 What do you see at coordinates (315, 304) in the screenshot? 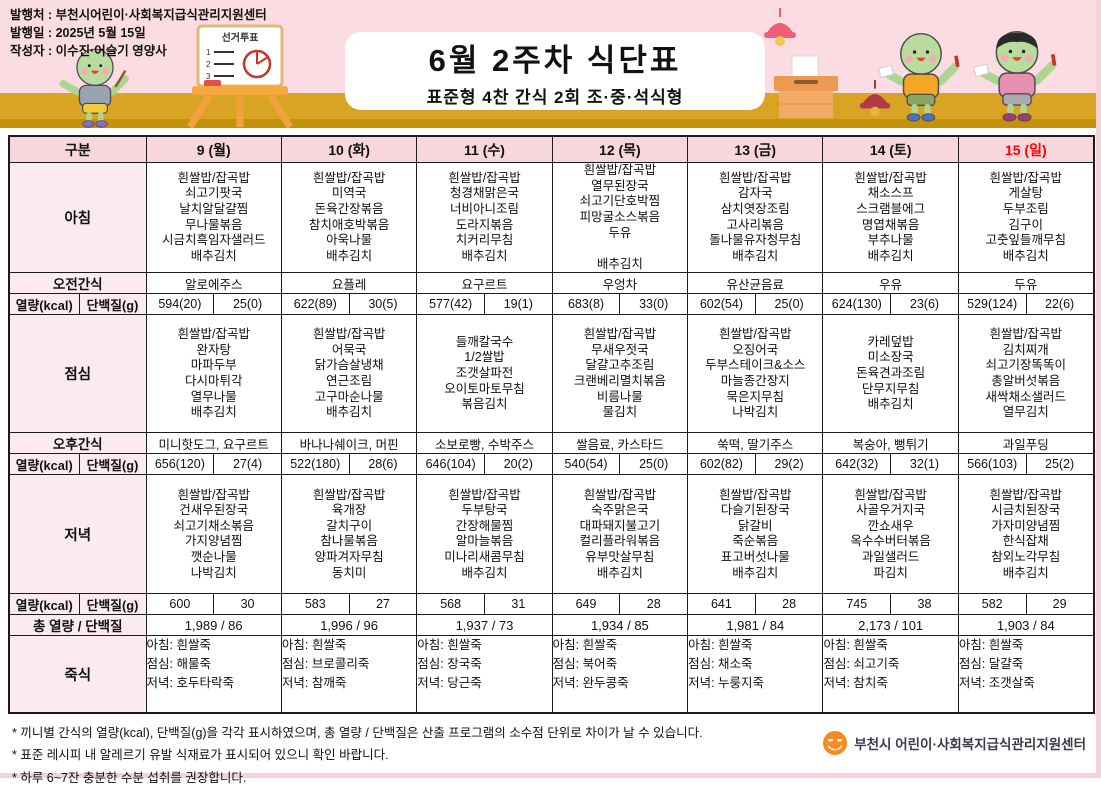
I see `kcal-value: 622(89)` at bounding box center [315, 304].